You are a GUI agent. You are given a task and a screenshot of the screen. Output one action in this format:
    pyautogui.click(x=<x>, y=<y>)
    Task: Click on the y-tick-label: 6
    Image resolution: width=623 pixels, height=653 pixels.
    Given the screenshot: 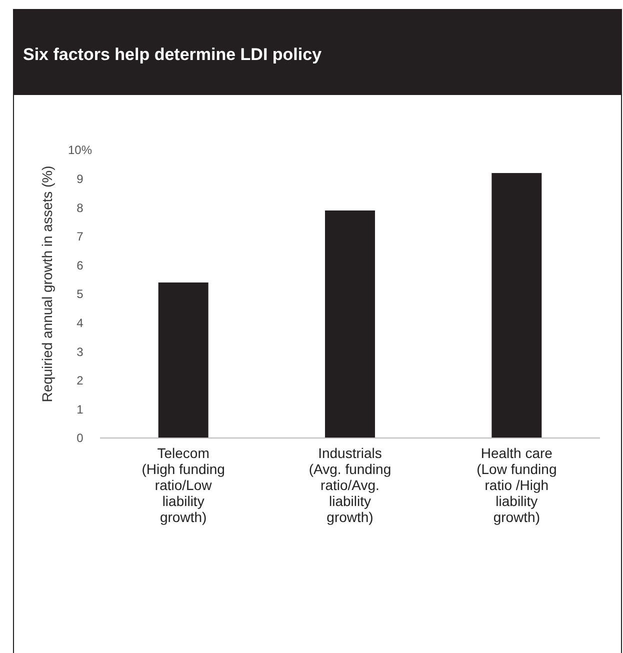 What is the action you would take?
    pyautogui.click(x=80, y=265)
    